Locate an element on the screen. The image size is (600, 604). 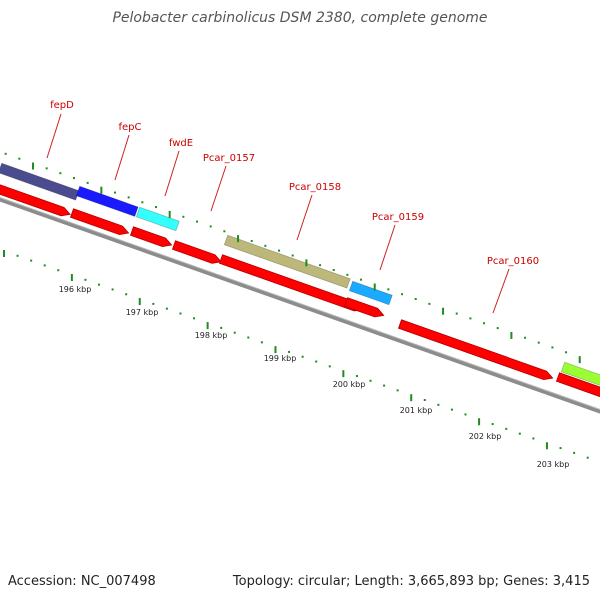
scale-label: 202 kbp is located at coordinates (485, 436).